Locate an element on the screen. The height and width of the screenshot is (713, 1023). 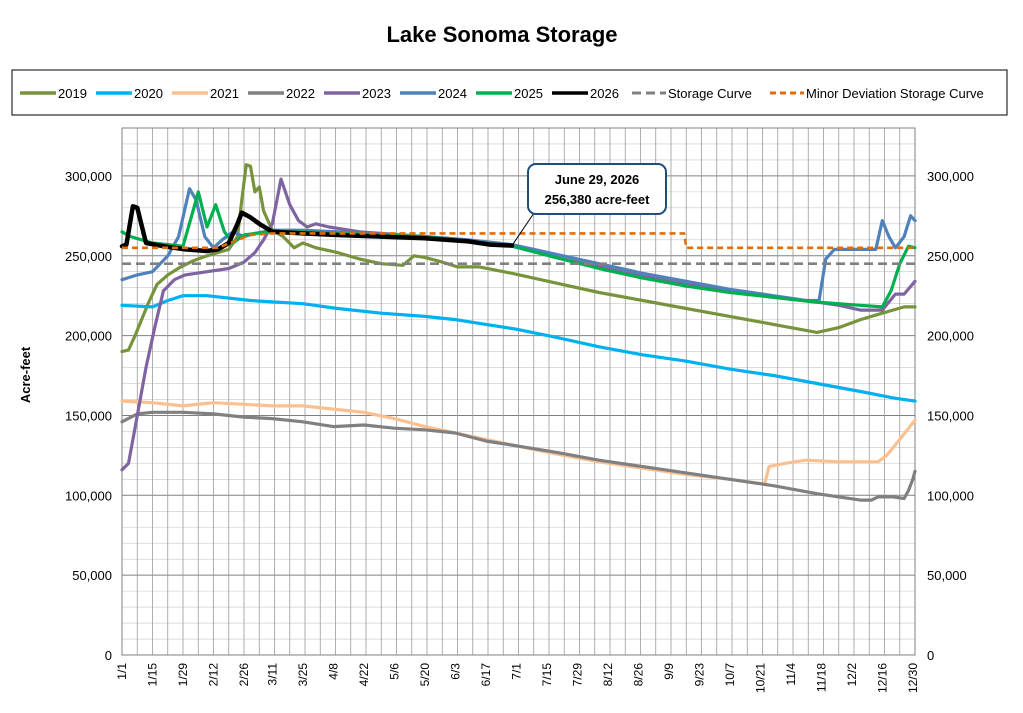
x-tick-label: 2/12 is located at coordinates (214, 675).